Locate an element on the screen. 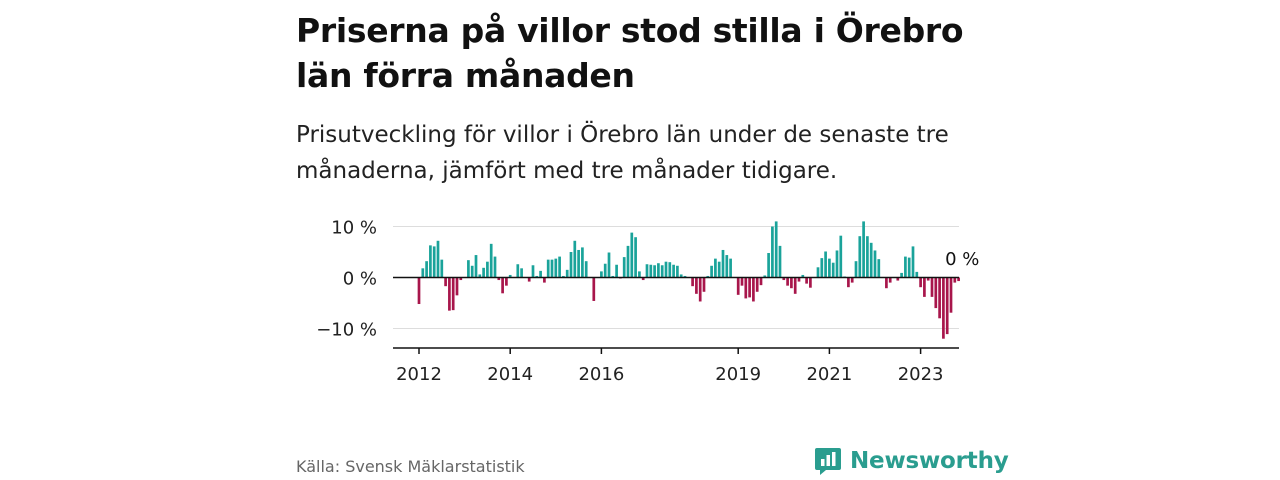 This screenshot has height=480, width=1280. x-tick-label: 2019 is located at coordinates (738, 374).